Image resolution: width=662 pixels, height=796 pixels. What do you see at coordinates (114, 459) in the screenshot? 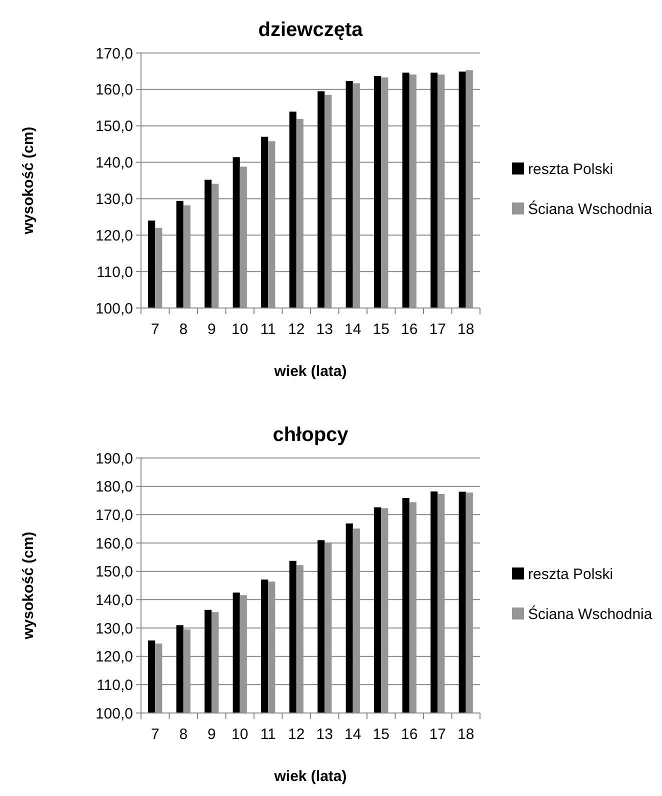
I see `y-tick-label: 190,0` at bounding box center [114, 459].